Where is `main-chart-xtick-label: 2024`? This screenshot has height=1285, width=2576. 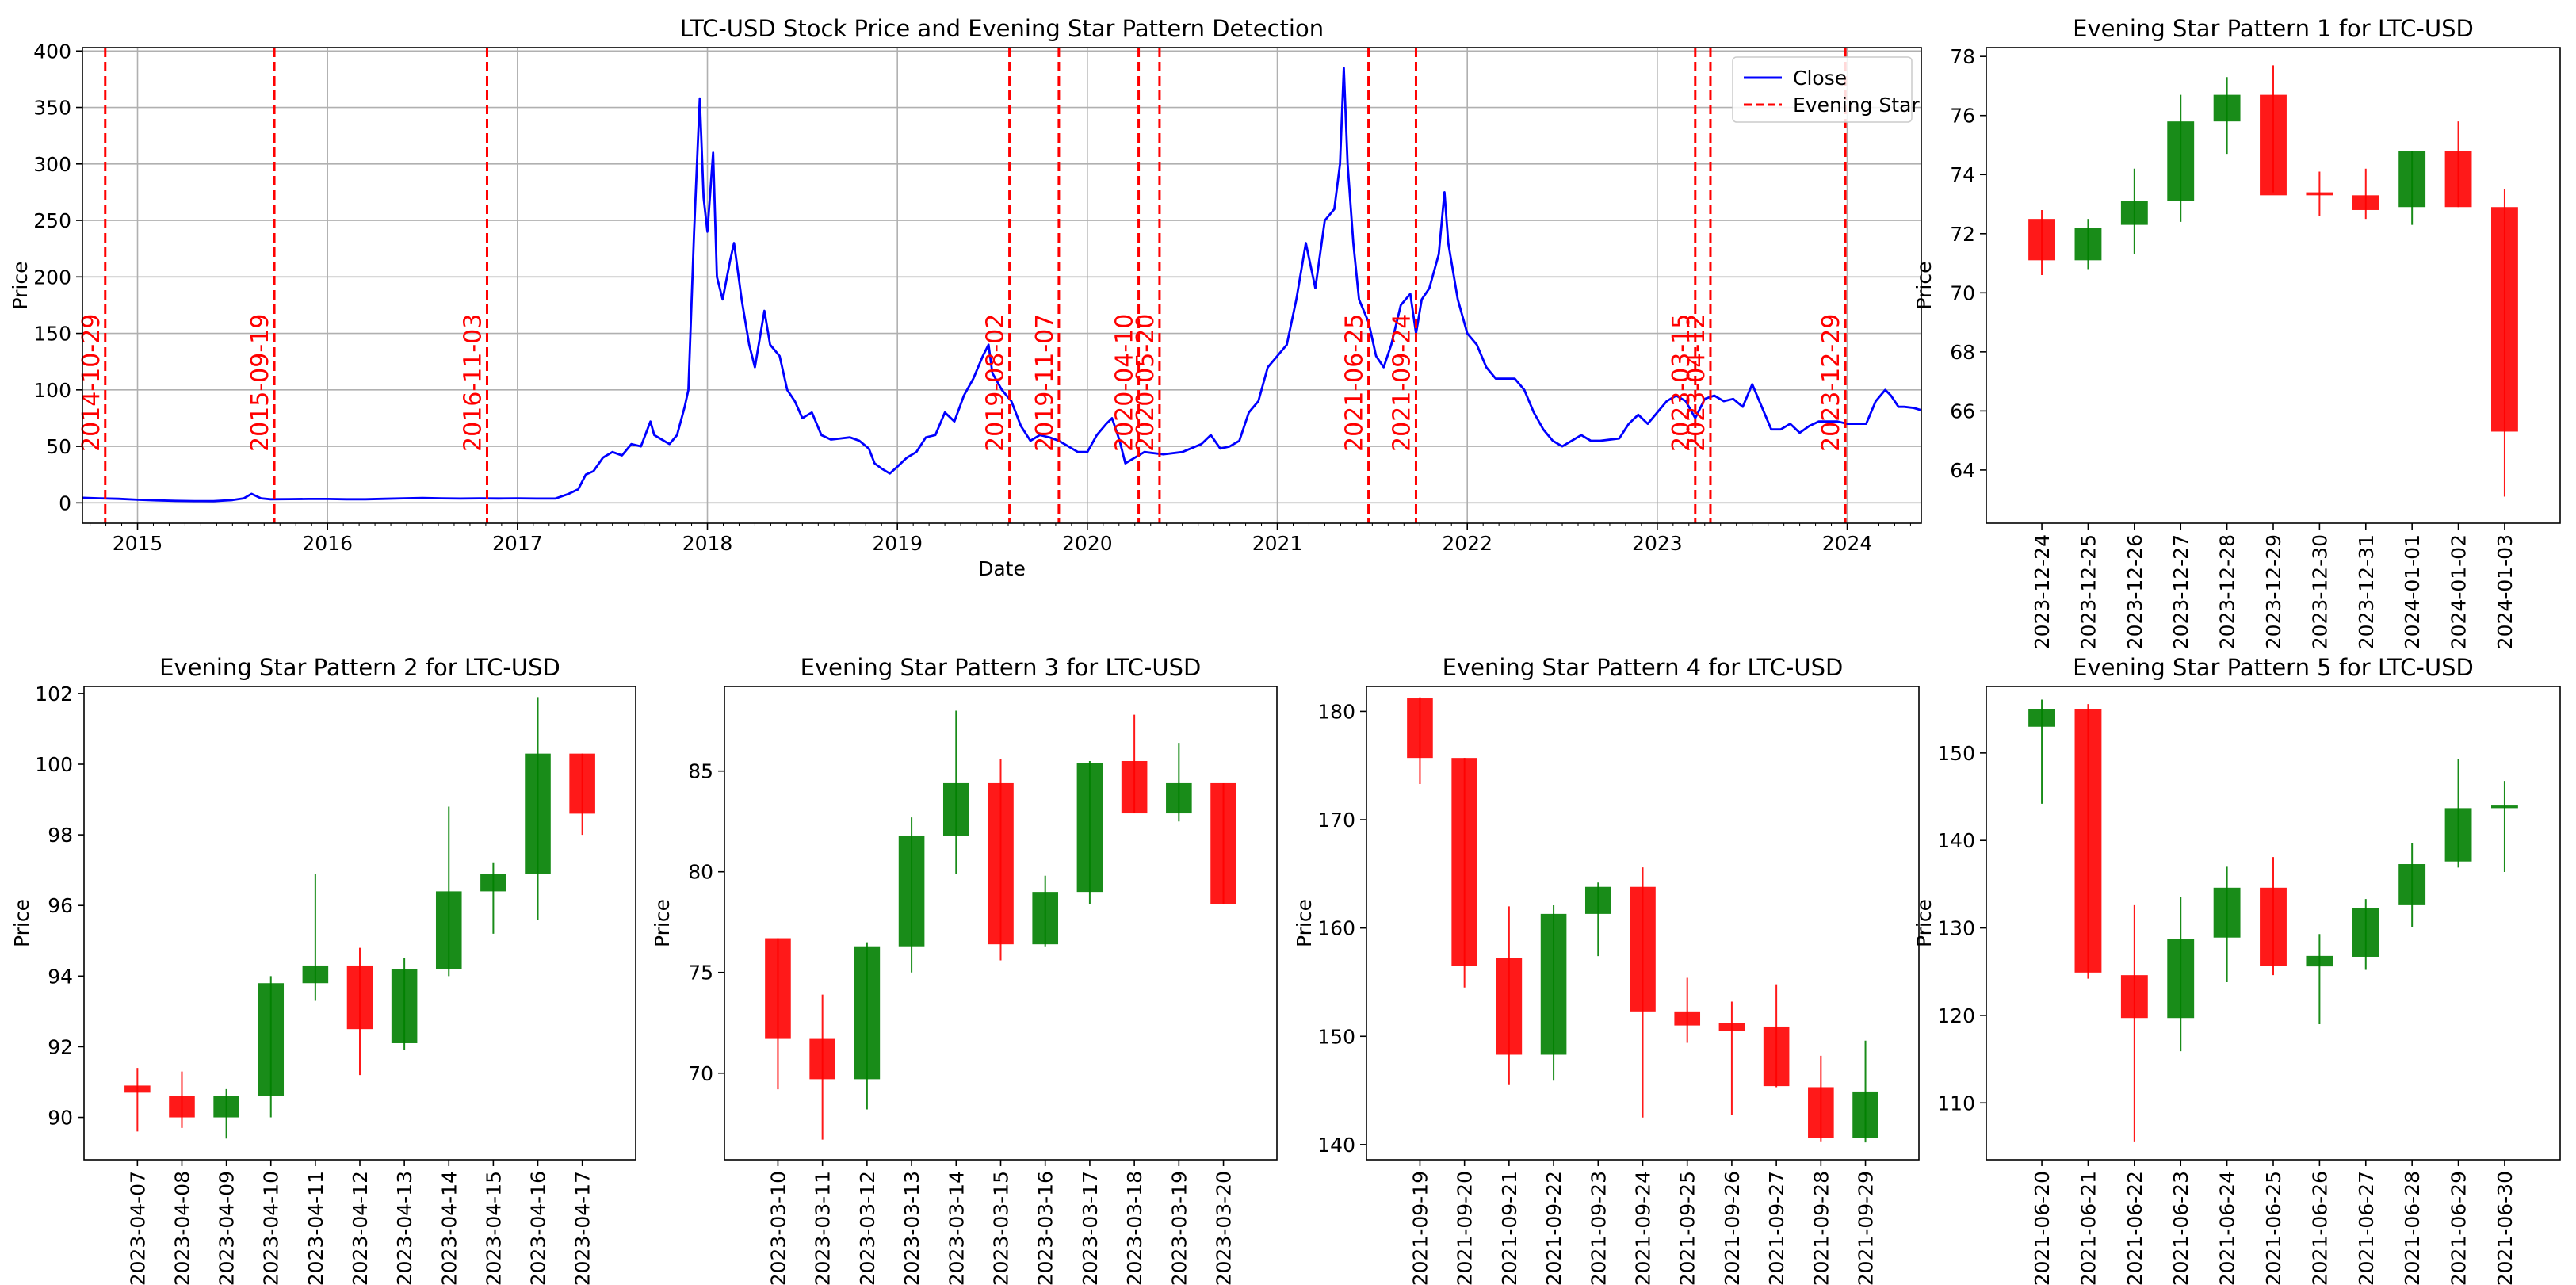 main-chart-xtick-label: 2024 is located at coordinates (1847, 543).